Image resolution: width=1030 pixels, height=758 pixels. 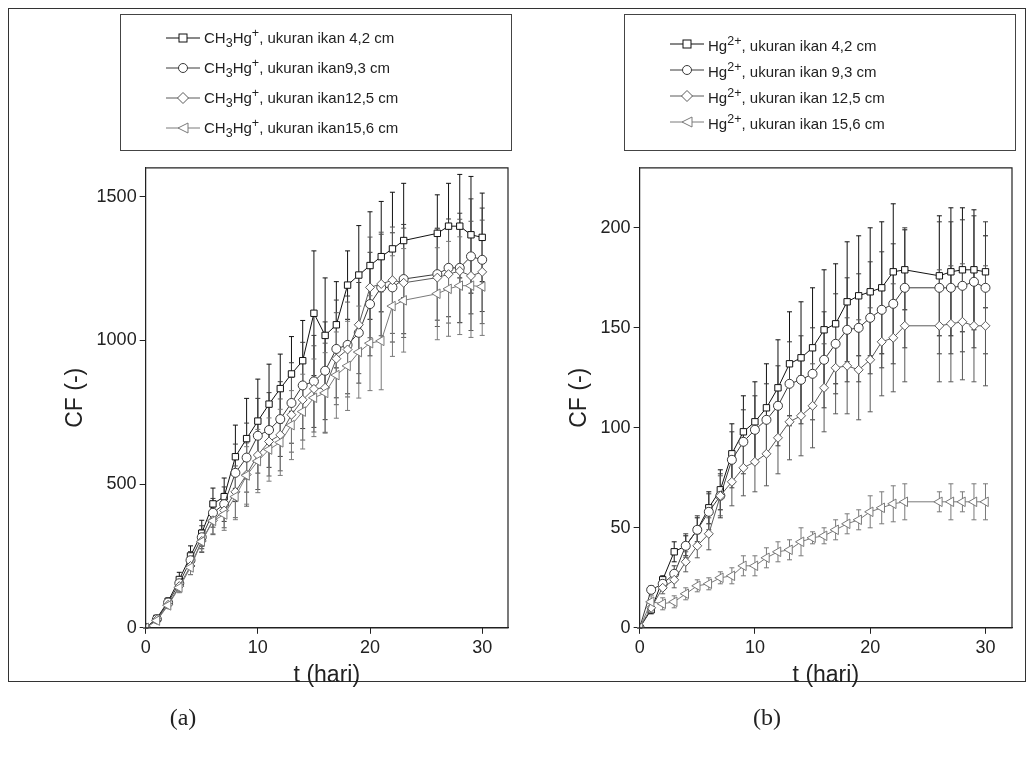 What do you see at coordinates (796, 95) in the screenshot?
I see `legend-label: Hg$^{2+}$, ukuran ikan 12,5 cm` at bounding box center [796, 95].